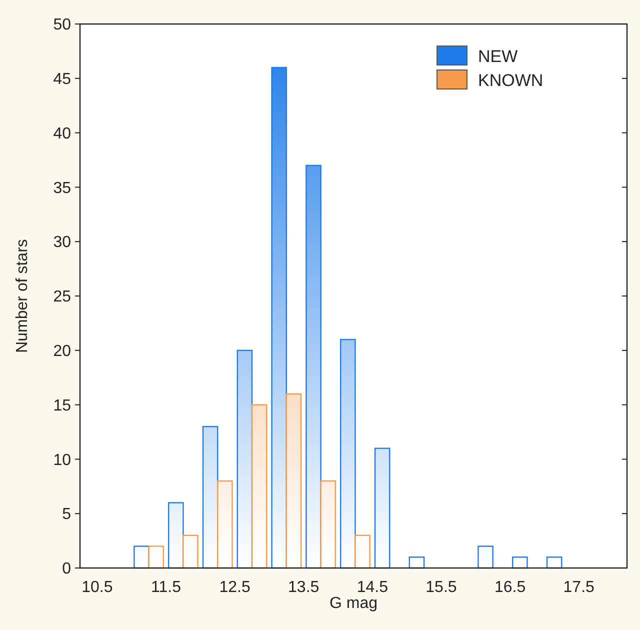 This screenshot has height=630, width=640. I want to click on y-tick-label: 5, so click(67, 515).